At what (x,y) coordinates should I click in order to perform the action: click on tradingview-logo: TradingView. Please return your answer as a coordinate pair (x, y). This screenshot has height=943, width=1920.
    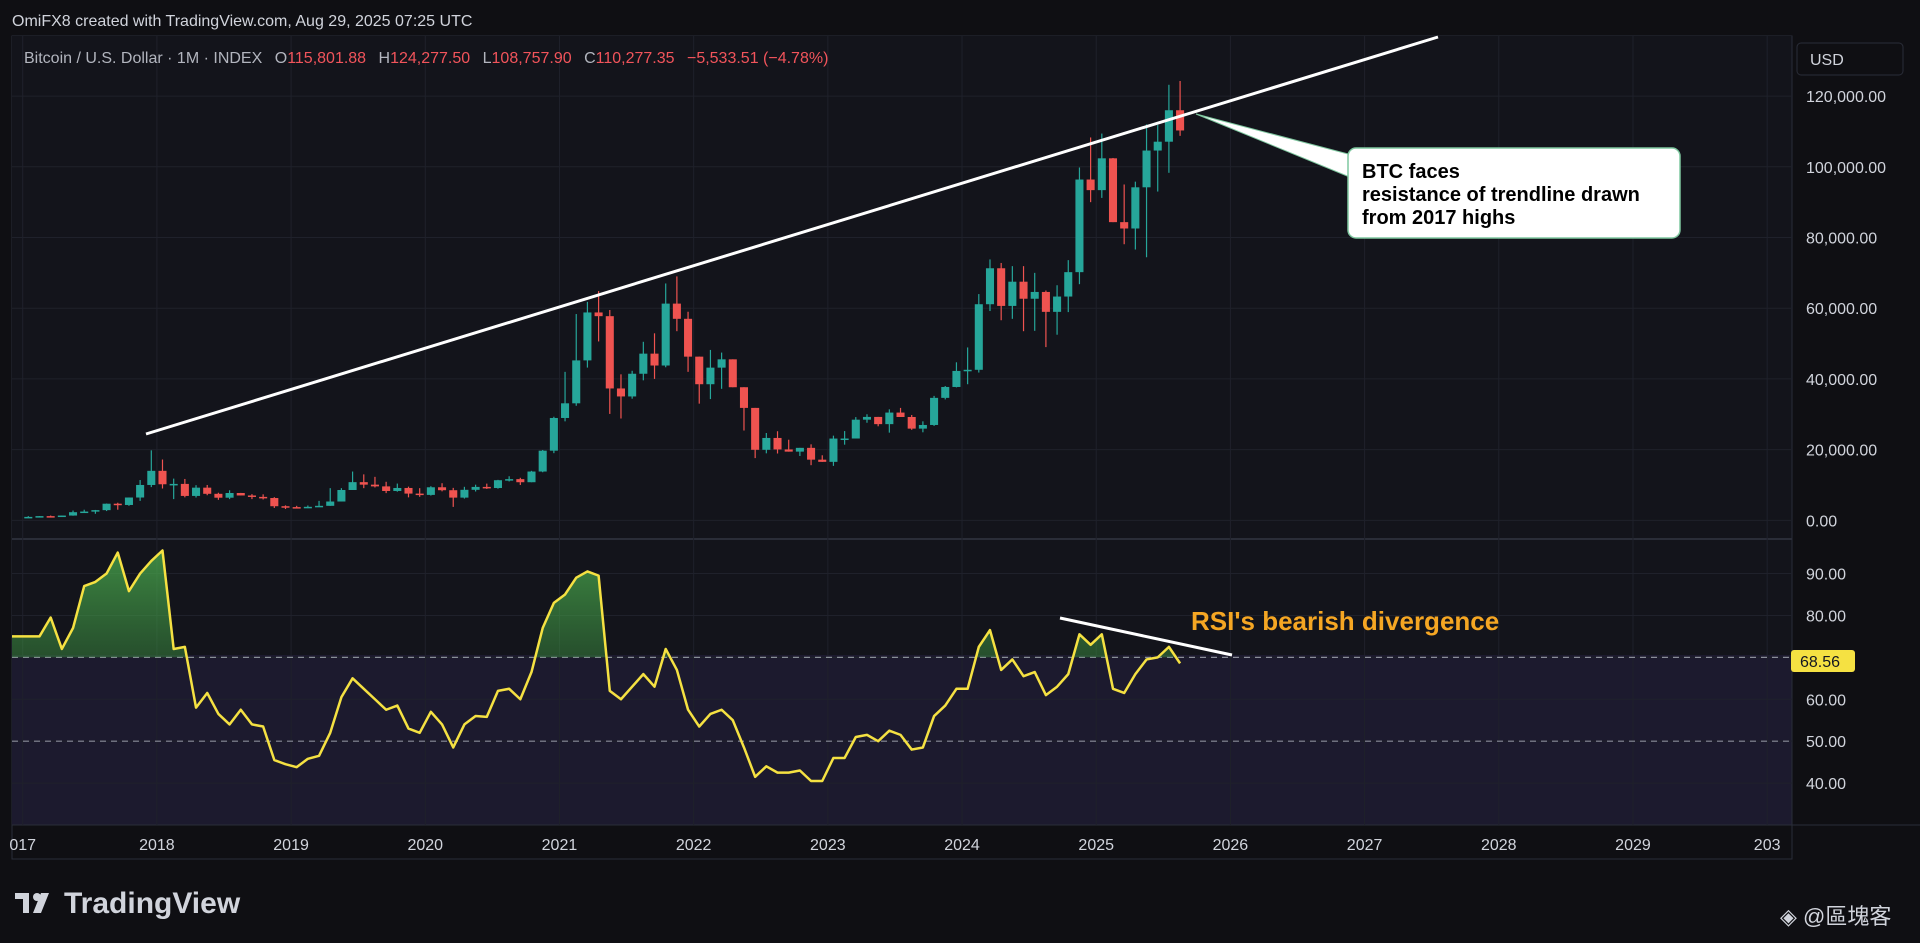
    Looking at the image, I should click on (128, 903).